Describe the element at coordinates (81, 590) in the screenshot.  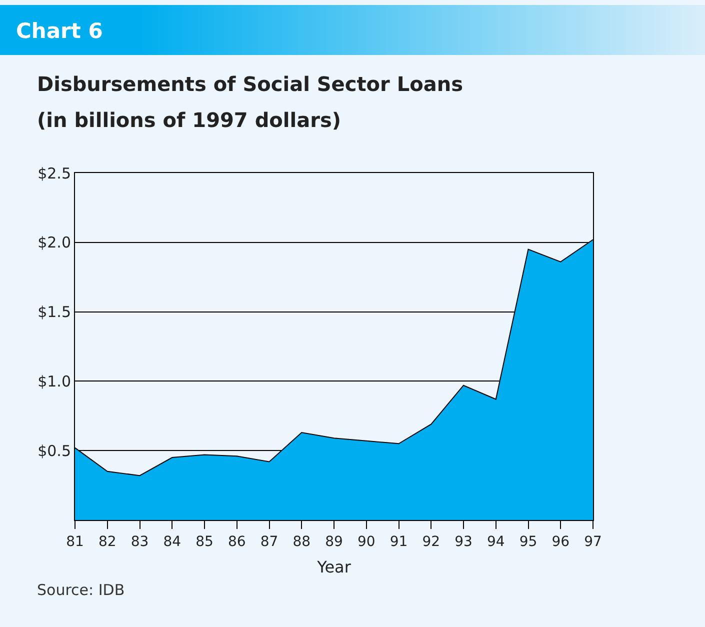
I see `source-note: Source: IDB` at that location.